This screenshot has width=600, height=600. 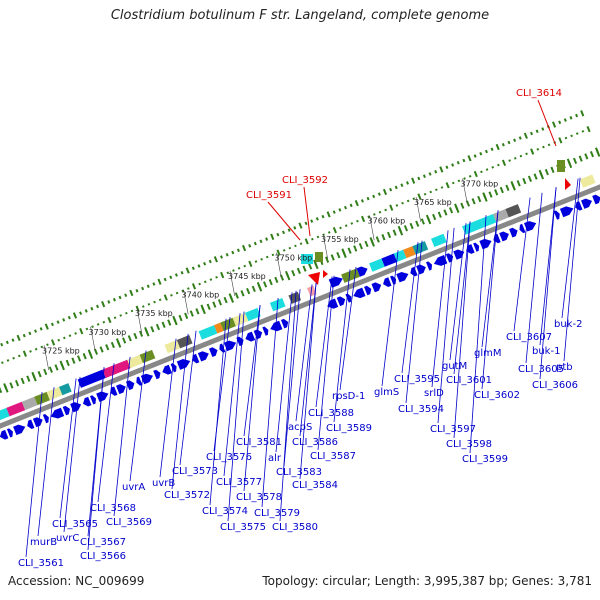 I want to click on red-gene-labels: CLI_3591 CLI_3592 CLI_3614, so click(x=404, y=164).